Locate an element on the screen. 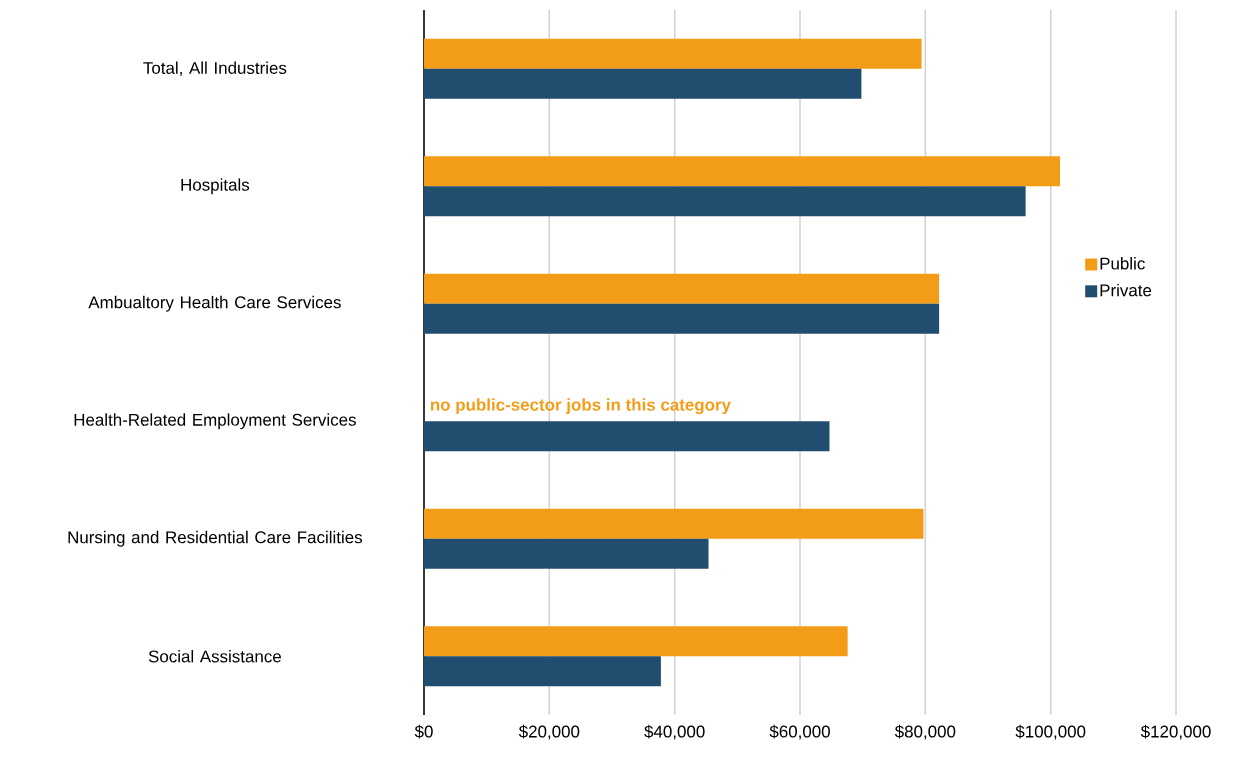  y-tick-label: Ambualtory Health Care Services is located at coordinates (214, 303).